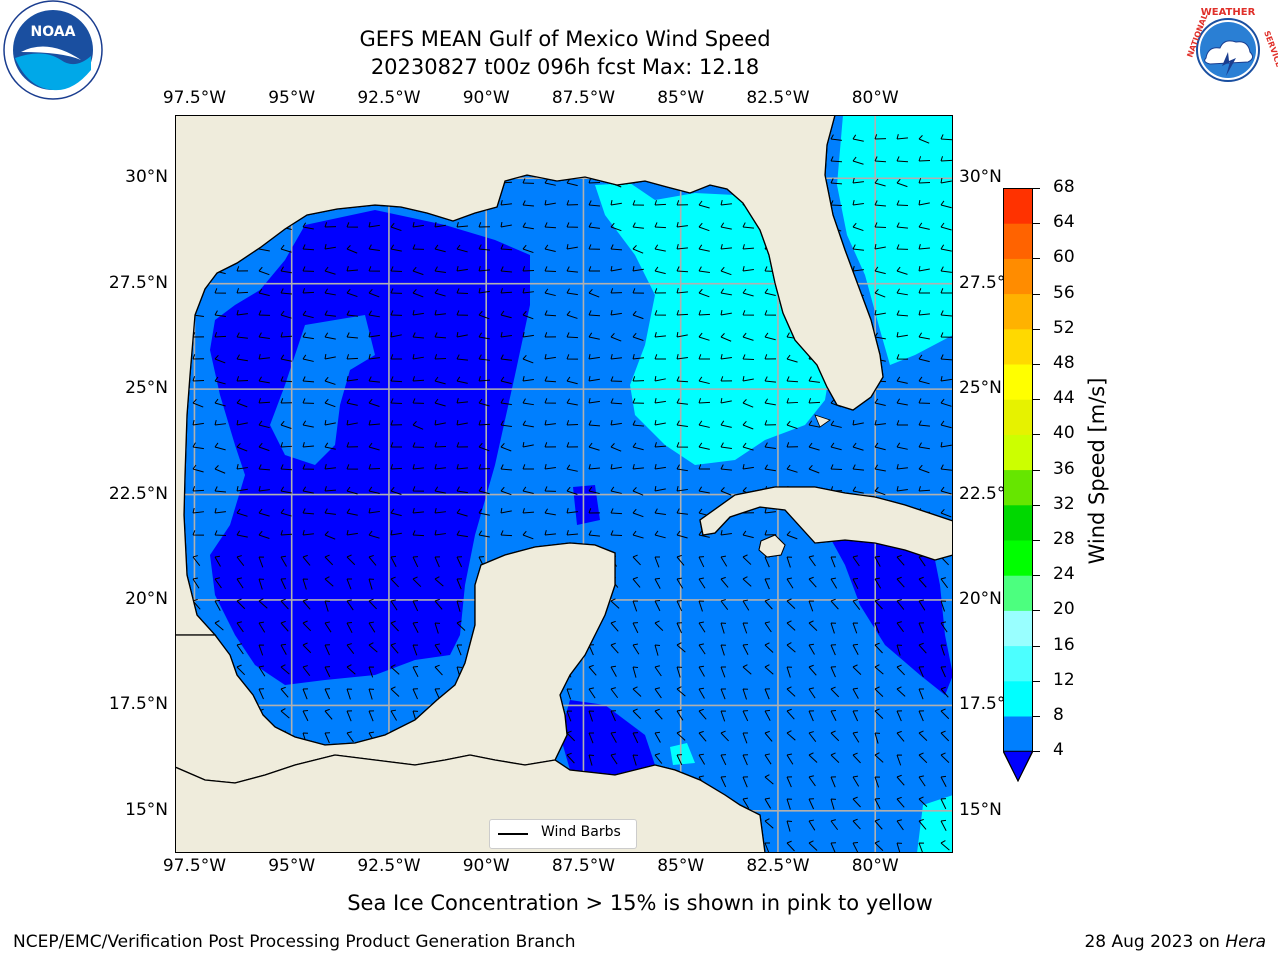 Image resolution: width=1280 pixels, height=960 pixels. I want to click on footer-date: 28 Aug 2023 on Hera, so click(1175, 942).